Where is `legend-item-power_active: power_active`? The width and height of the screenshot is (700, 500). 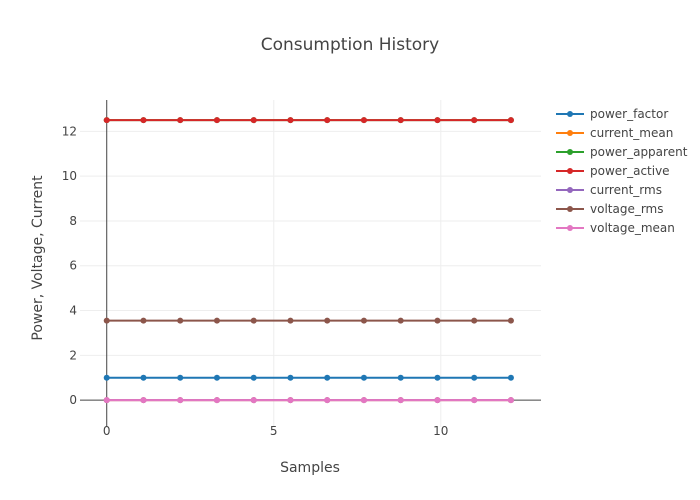 legend-item-power_active: power_active is located at coordinates (613, 171).